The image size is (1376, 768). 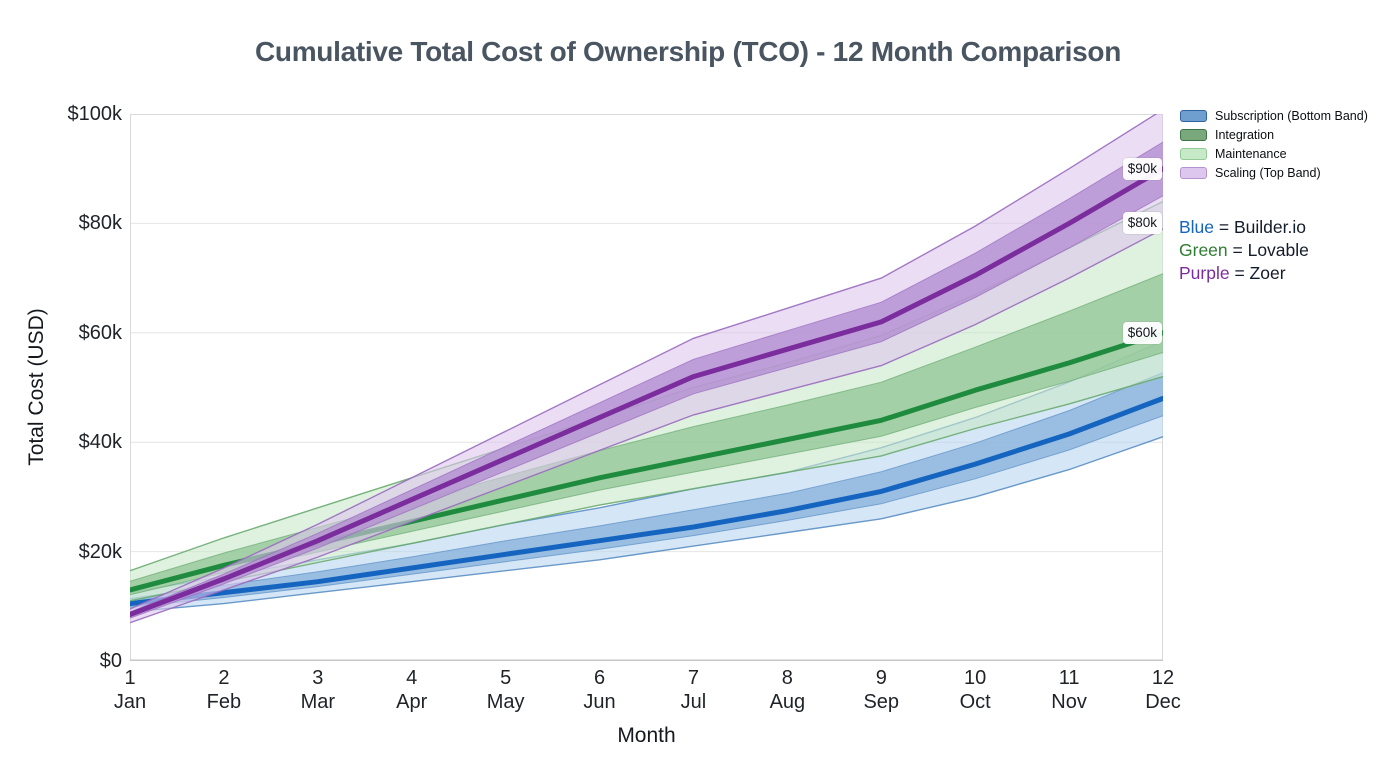 What do you see at coordinates (1257, 273) in the screenshot?
I see `key-product: = Zoer` at bounding box center [1257, 273].